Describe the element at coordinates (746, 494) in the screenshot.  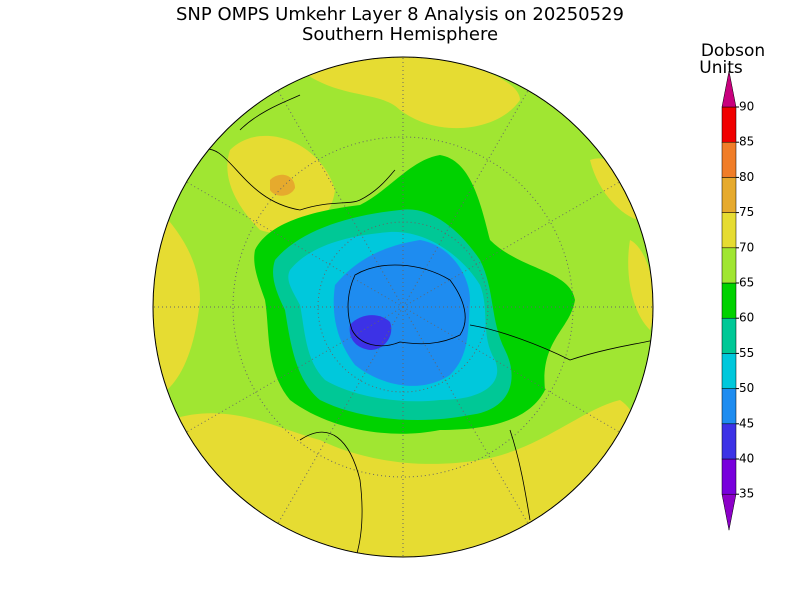
I see `colorbar-tick-label: 35` at that location.